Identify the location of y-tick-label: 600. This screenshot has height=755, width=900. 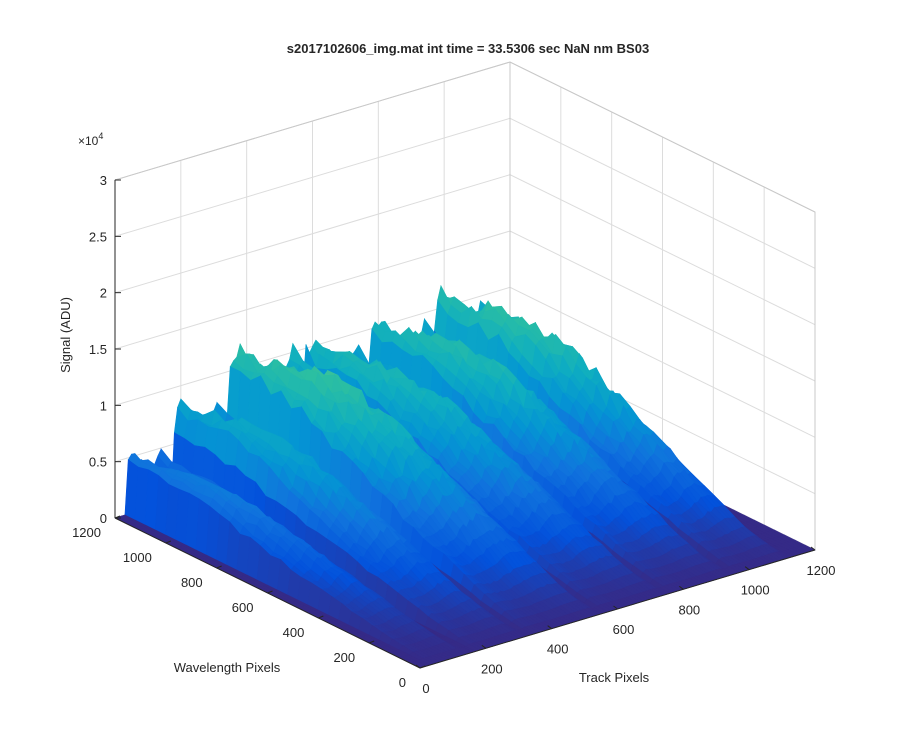
(243, 607).